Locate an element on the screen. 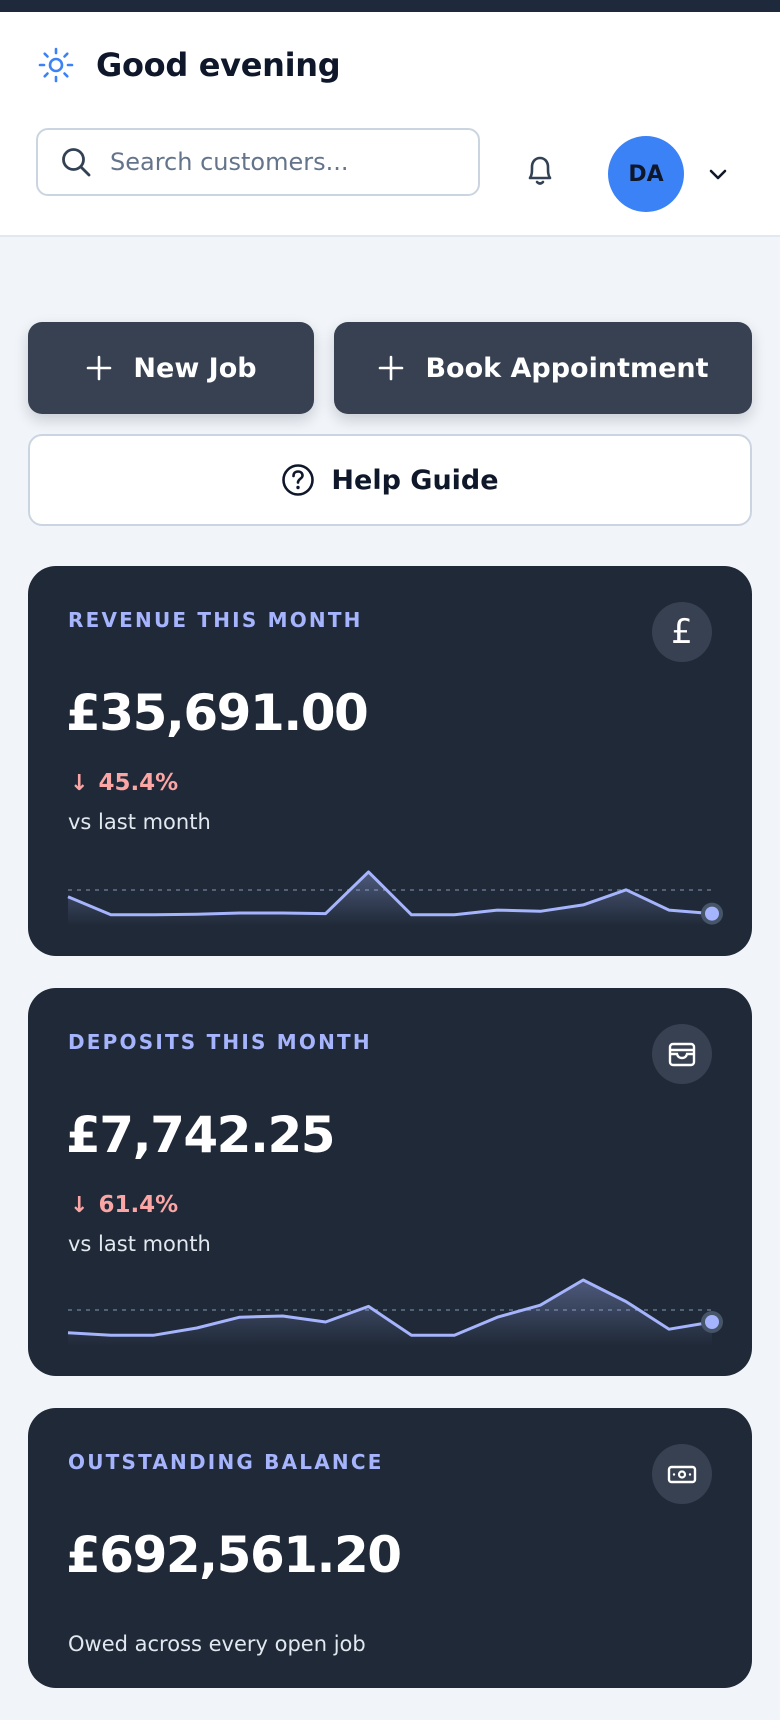 This screenshot has height=1720, width=780. app-header: Good evening DA is located at coordinates (390, 124).